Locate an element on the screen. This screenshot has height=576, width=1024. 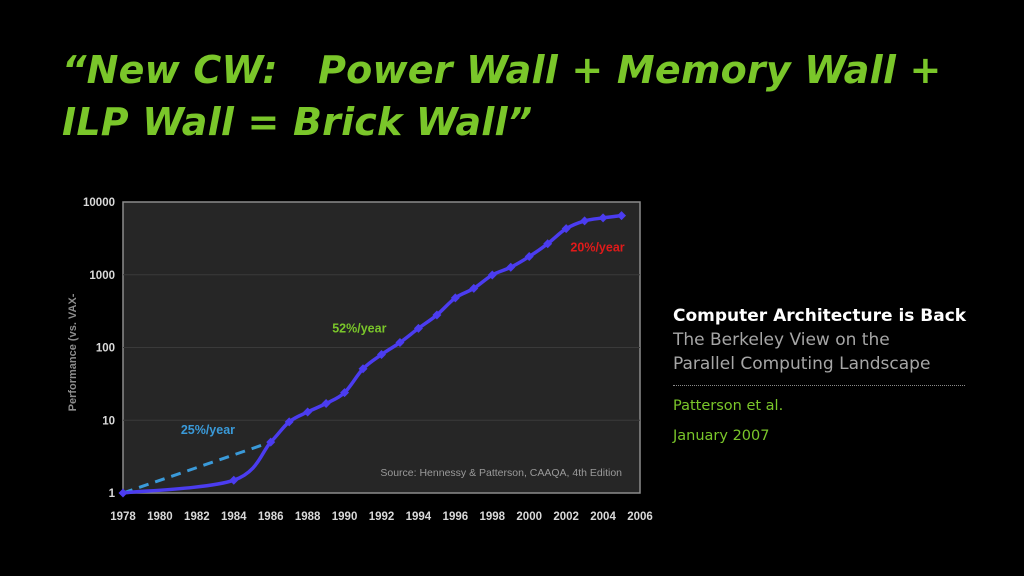
side-divider is located at coordinates (819, 385).